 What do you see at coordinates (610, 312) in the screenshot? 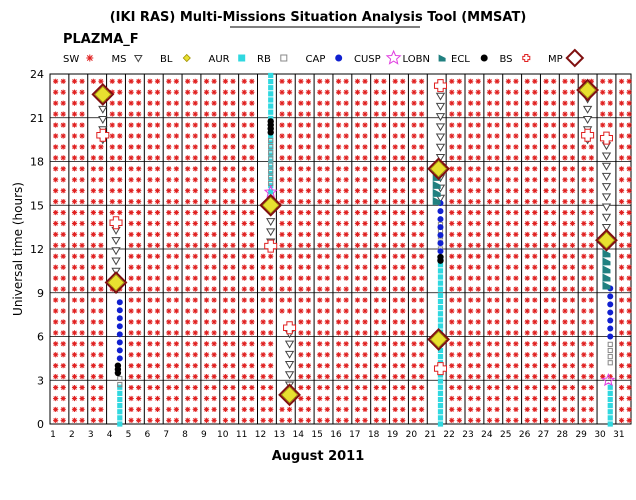
I see `cap-point` at bounding box center [610, 312].